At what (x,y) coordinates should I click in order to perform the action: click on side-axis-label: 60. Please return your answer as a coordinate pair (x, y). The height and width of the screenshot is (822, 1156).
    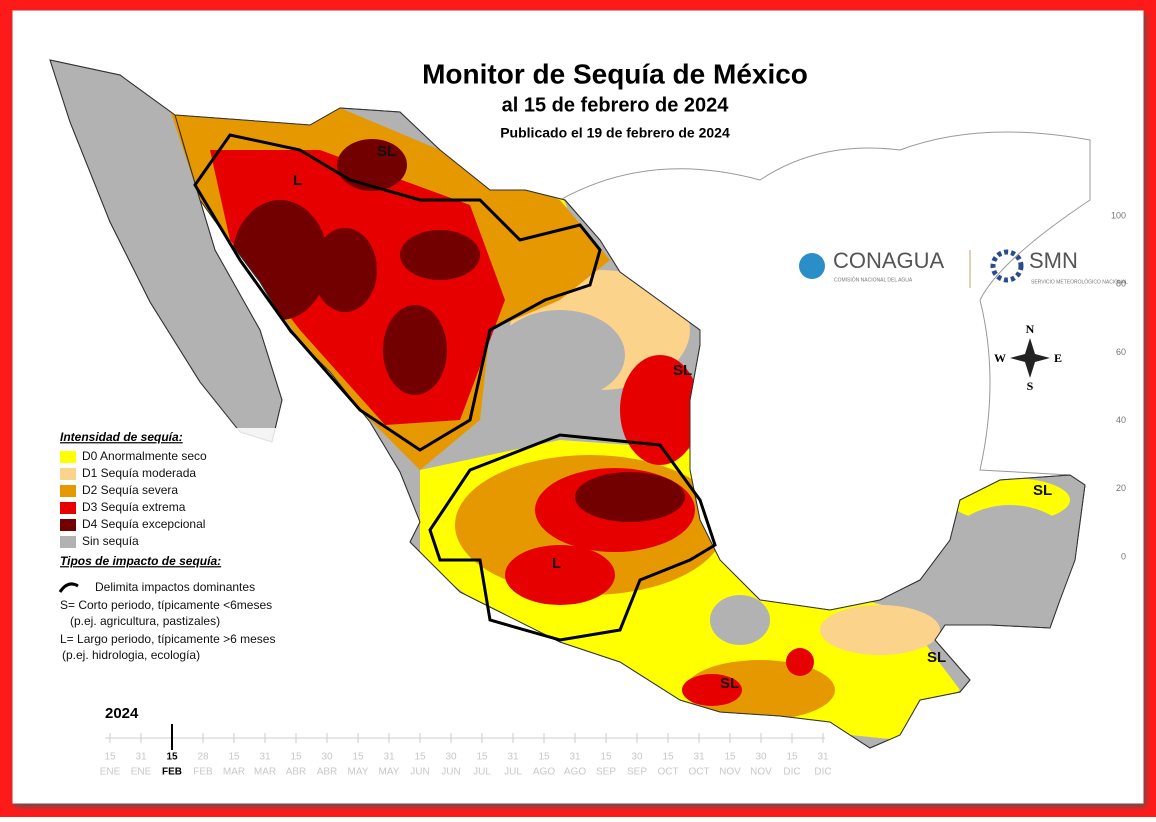
    Looking at the image, I should click on (1121, 352).